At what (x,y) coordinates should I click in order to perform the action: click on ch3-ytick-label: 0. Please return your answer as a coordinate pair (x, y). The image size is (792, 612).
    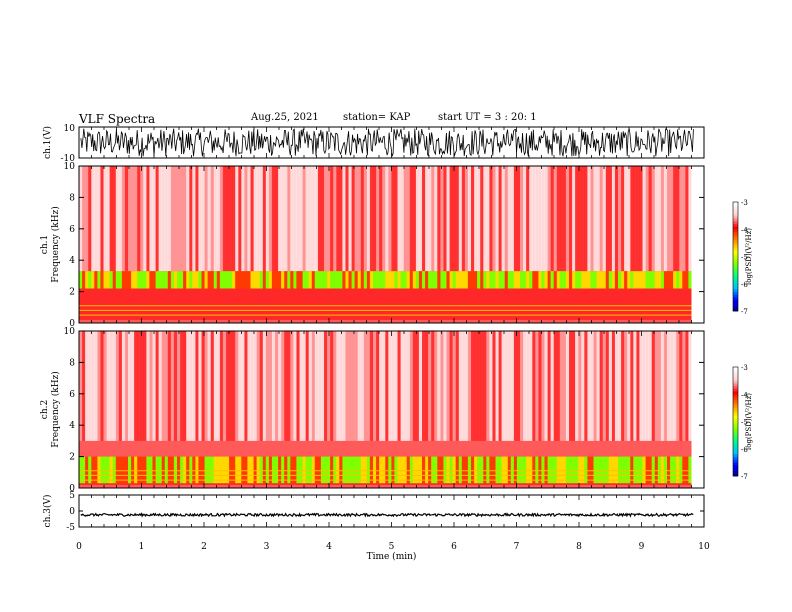
    Looking at the image, I should click on (72, 512).